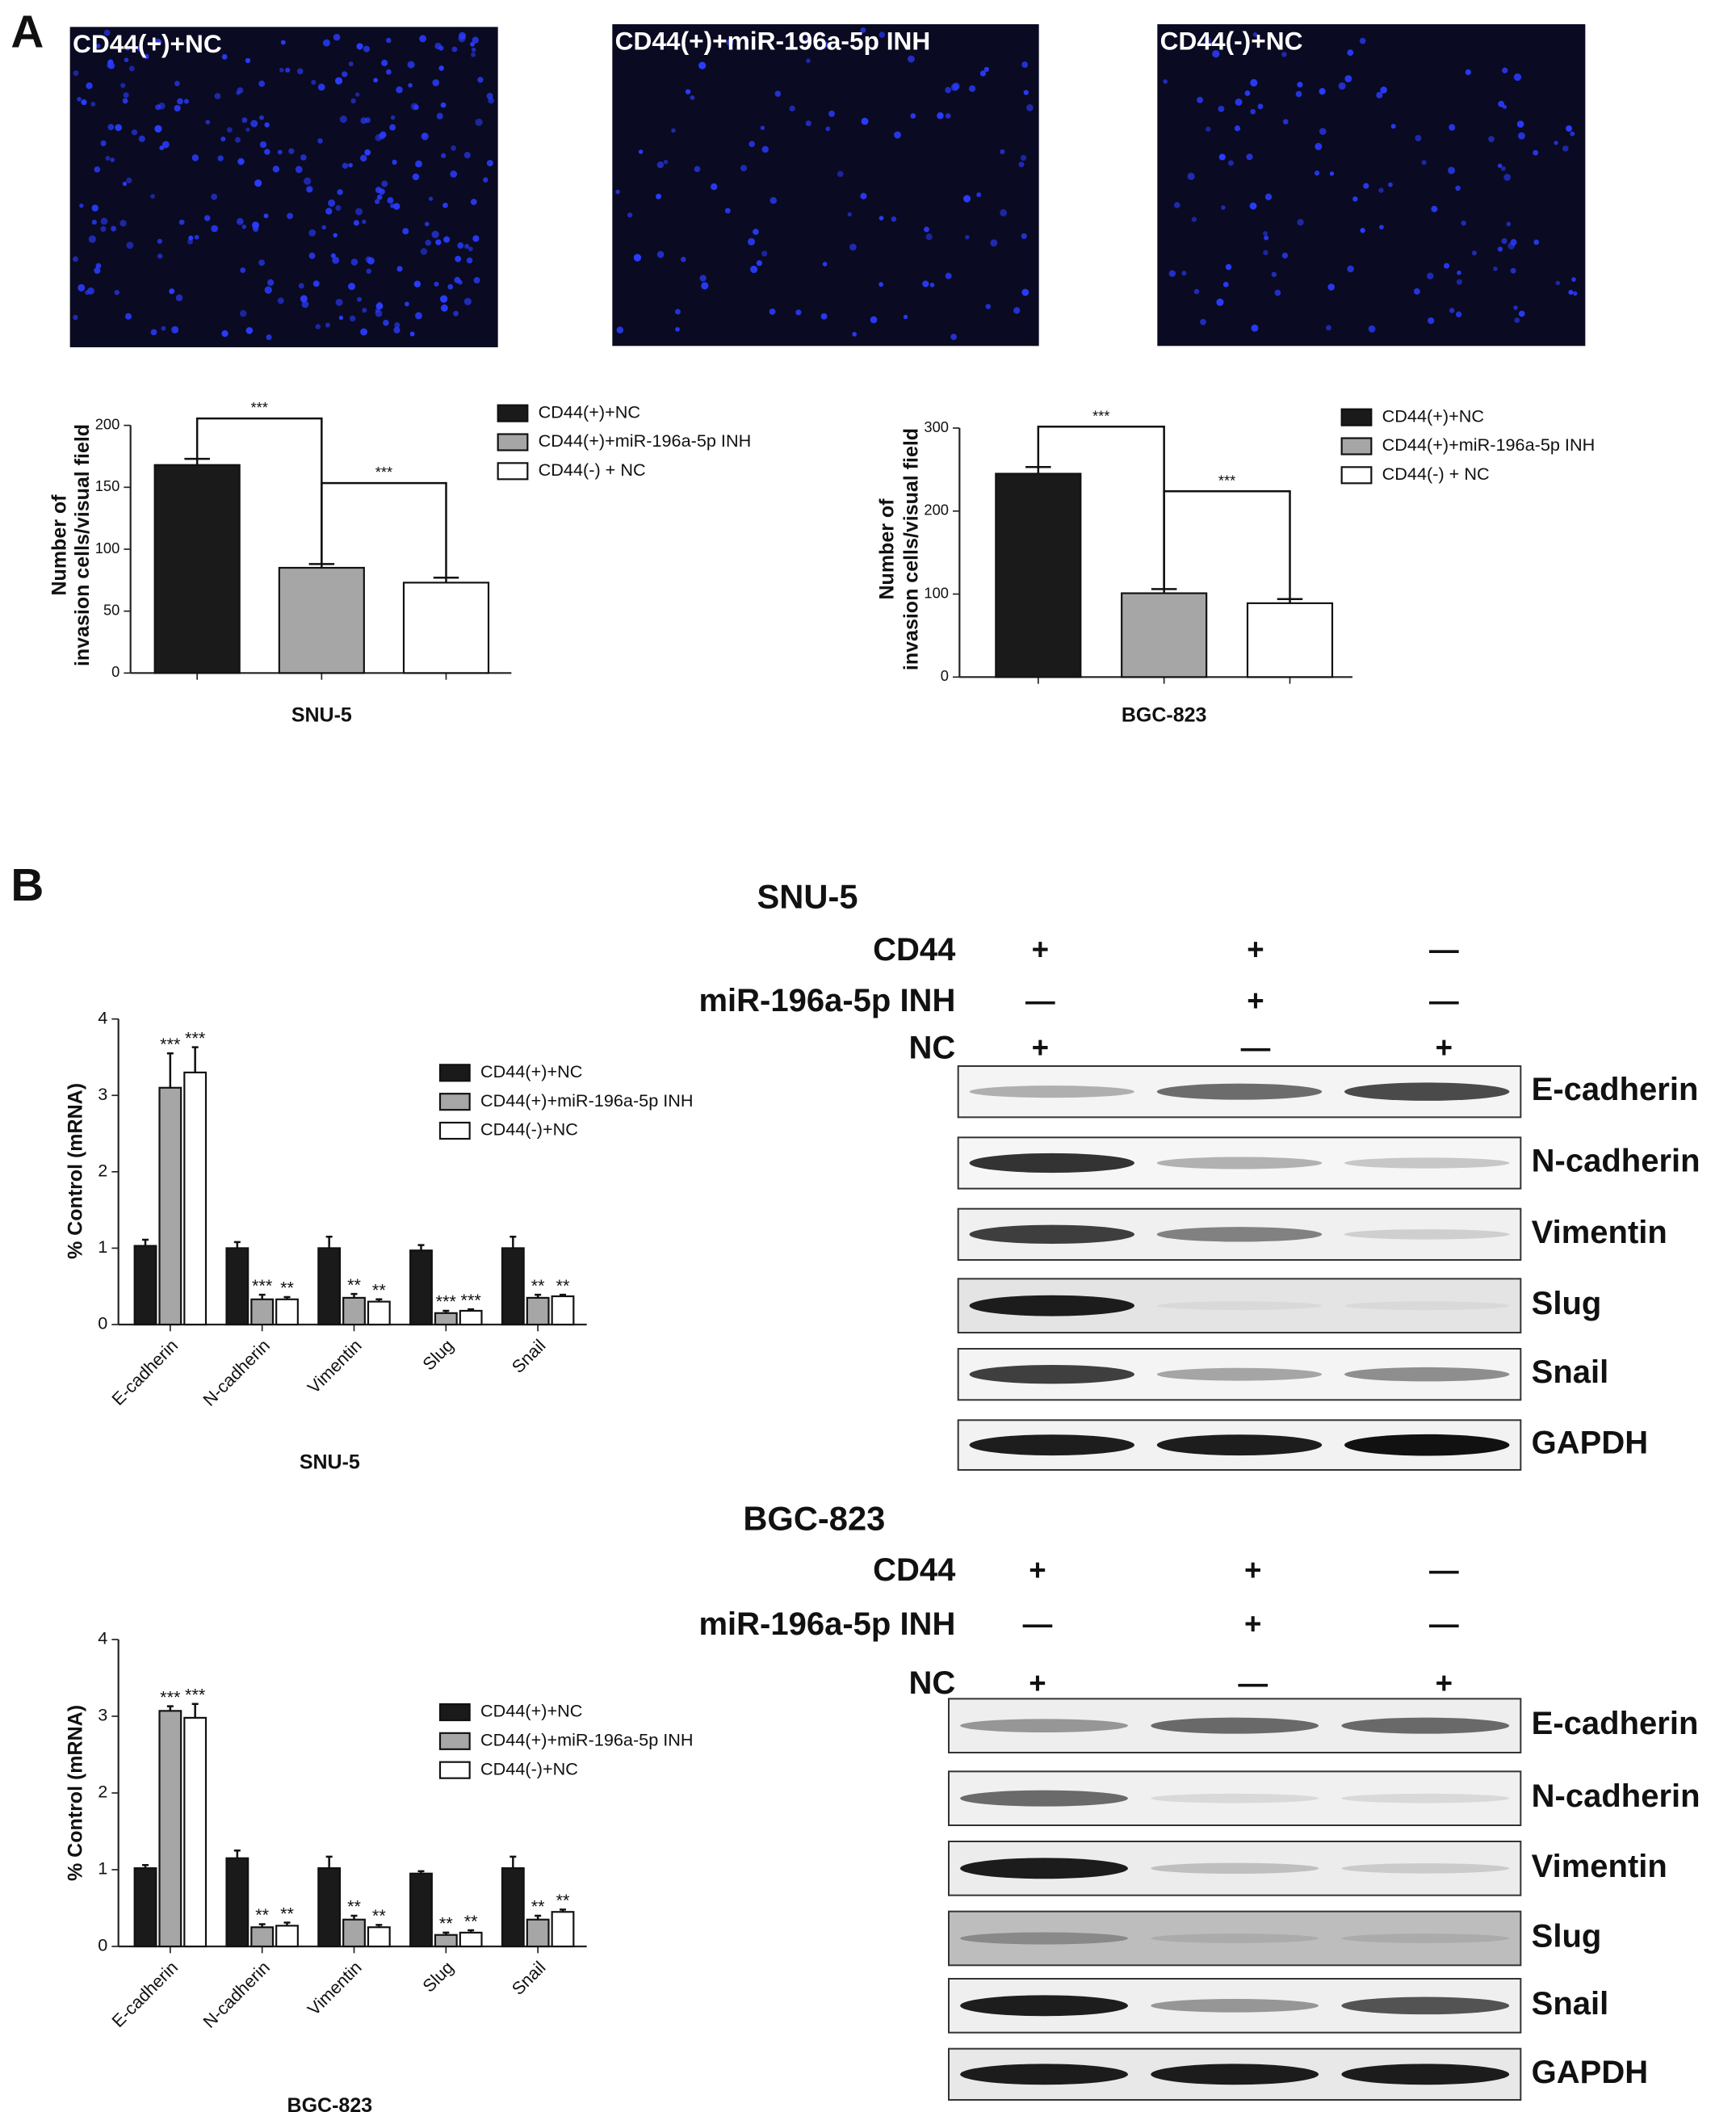 The width and height of the screenshot is (1736, 2112). I want to click on significance-label: ***, so click(471, 1300).